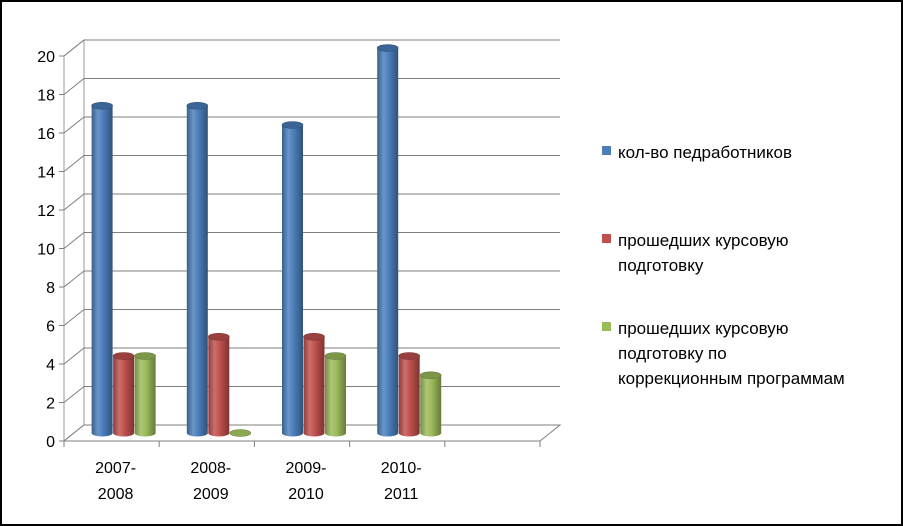  What do you see at coordinates (46, 57) in the screenshot?
I see `y-tick-label: 20` at bounding box center [46, 57].